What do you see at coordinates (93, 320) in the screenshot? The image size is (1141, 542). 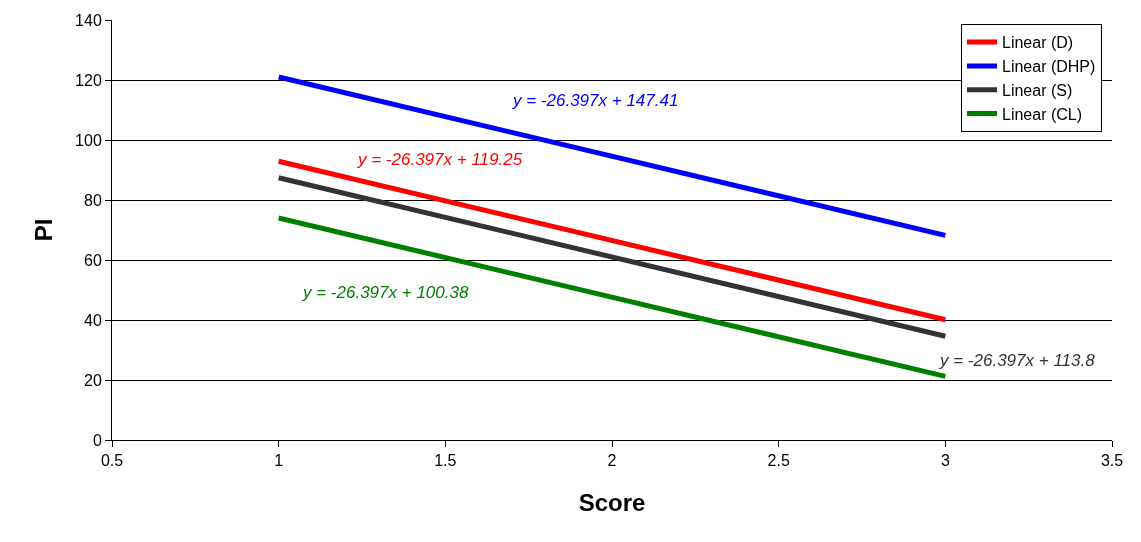 I see `y-tick-label: 40` at bounding box center [93, 320].